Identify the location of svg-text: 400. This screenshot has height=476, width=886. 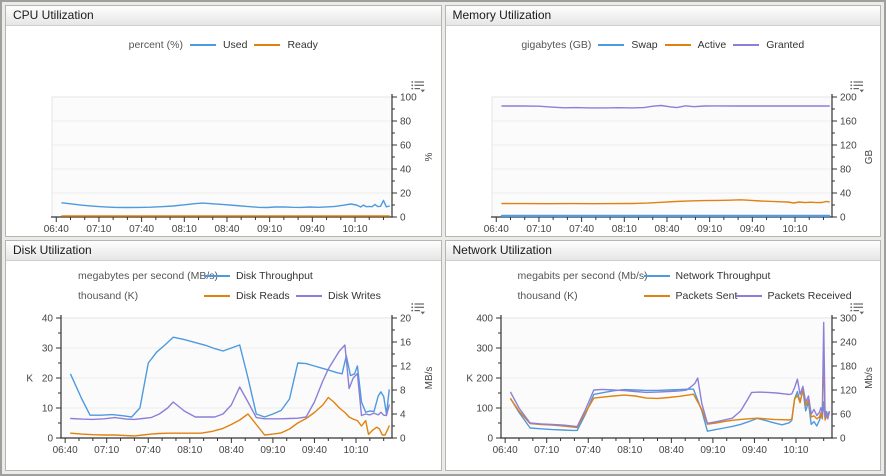
(484, 319).